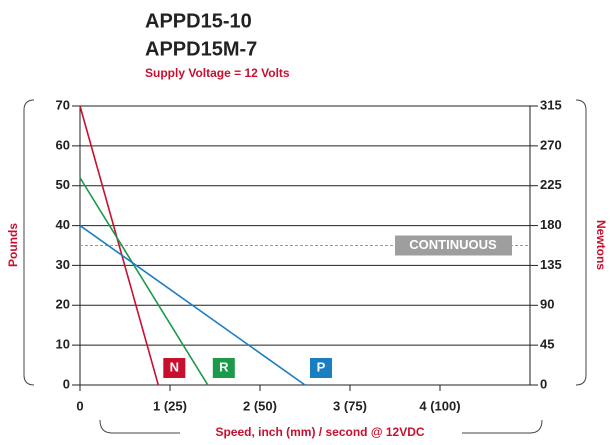 The width and height of the screenshot is (610, 445). What do you see at coordinates (63, 144) in the screenshot?
I see `y-tick-label: 60` at bounding box center [63, 144].